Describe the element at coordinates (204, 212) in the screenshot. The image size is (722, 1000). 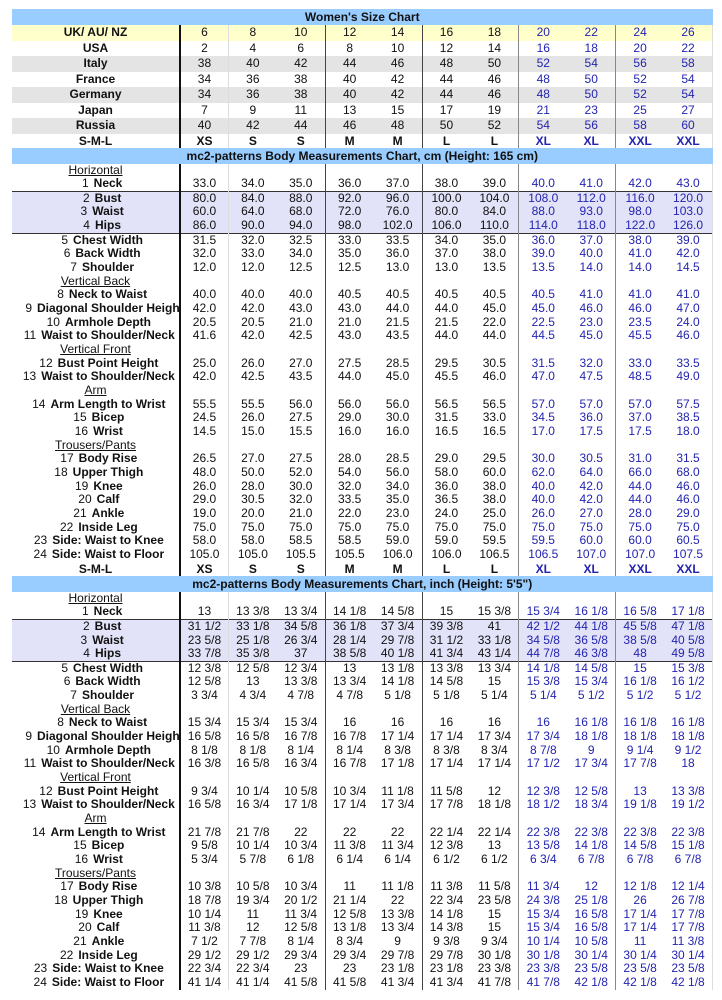
I see `size-value-cell: 60.0` at that location.